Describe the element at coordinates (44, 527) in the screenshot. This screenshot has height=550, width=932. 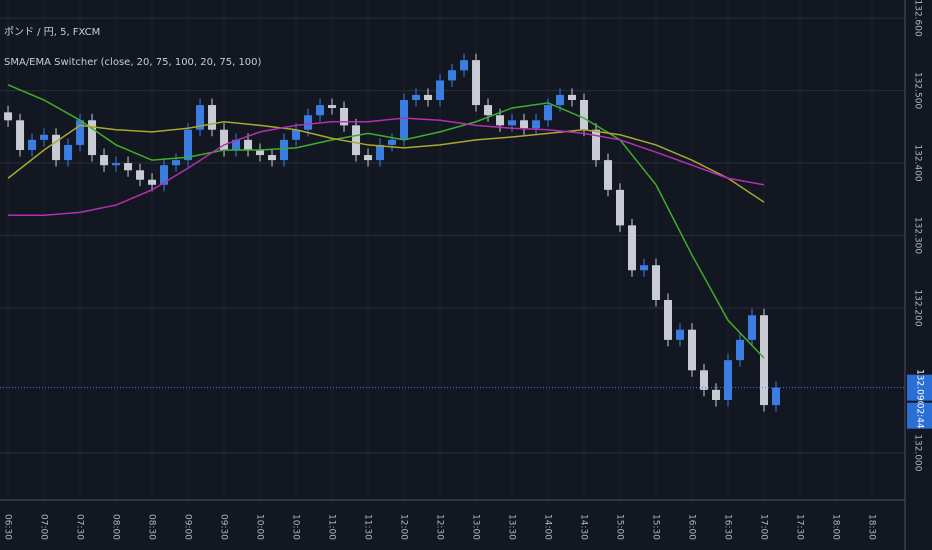
I see `x-tick-label: 07:00` at that location.